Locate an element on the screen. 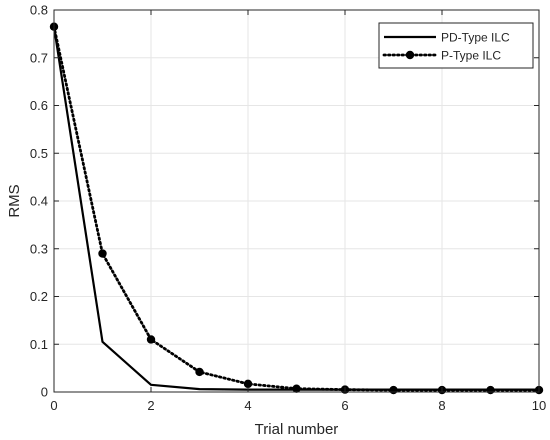 This screenshot has height=440, width=550. y-tick-label: 0.2 is located at coordinates (39, 296).